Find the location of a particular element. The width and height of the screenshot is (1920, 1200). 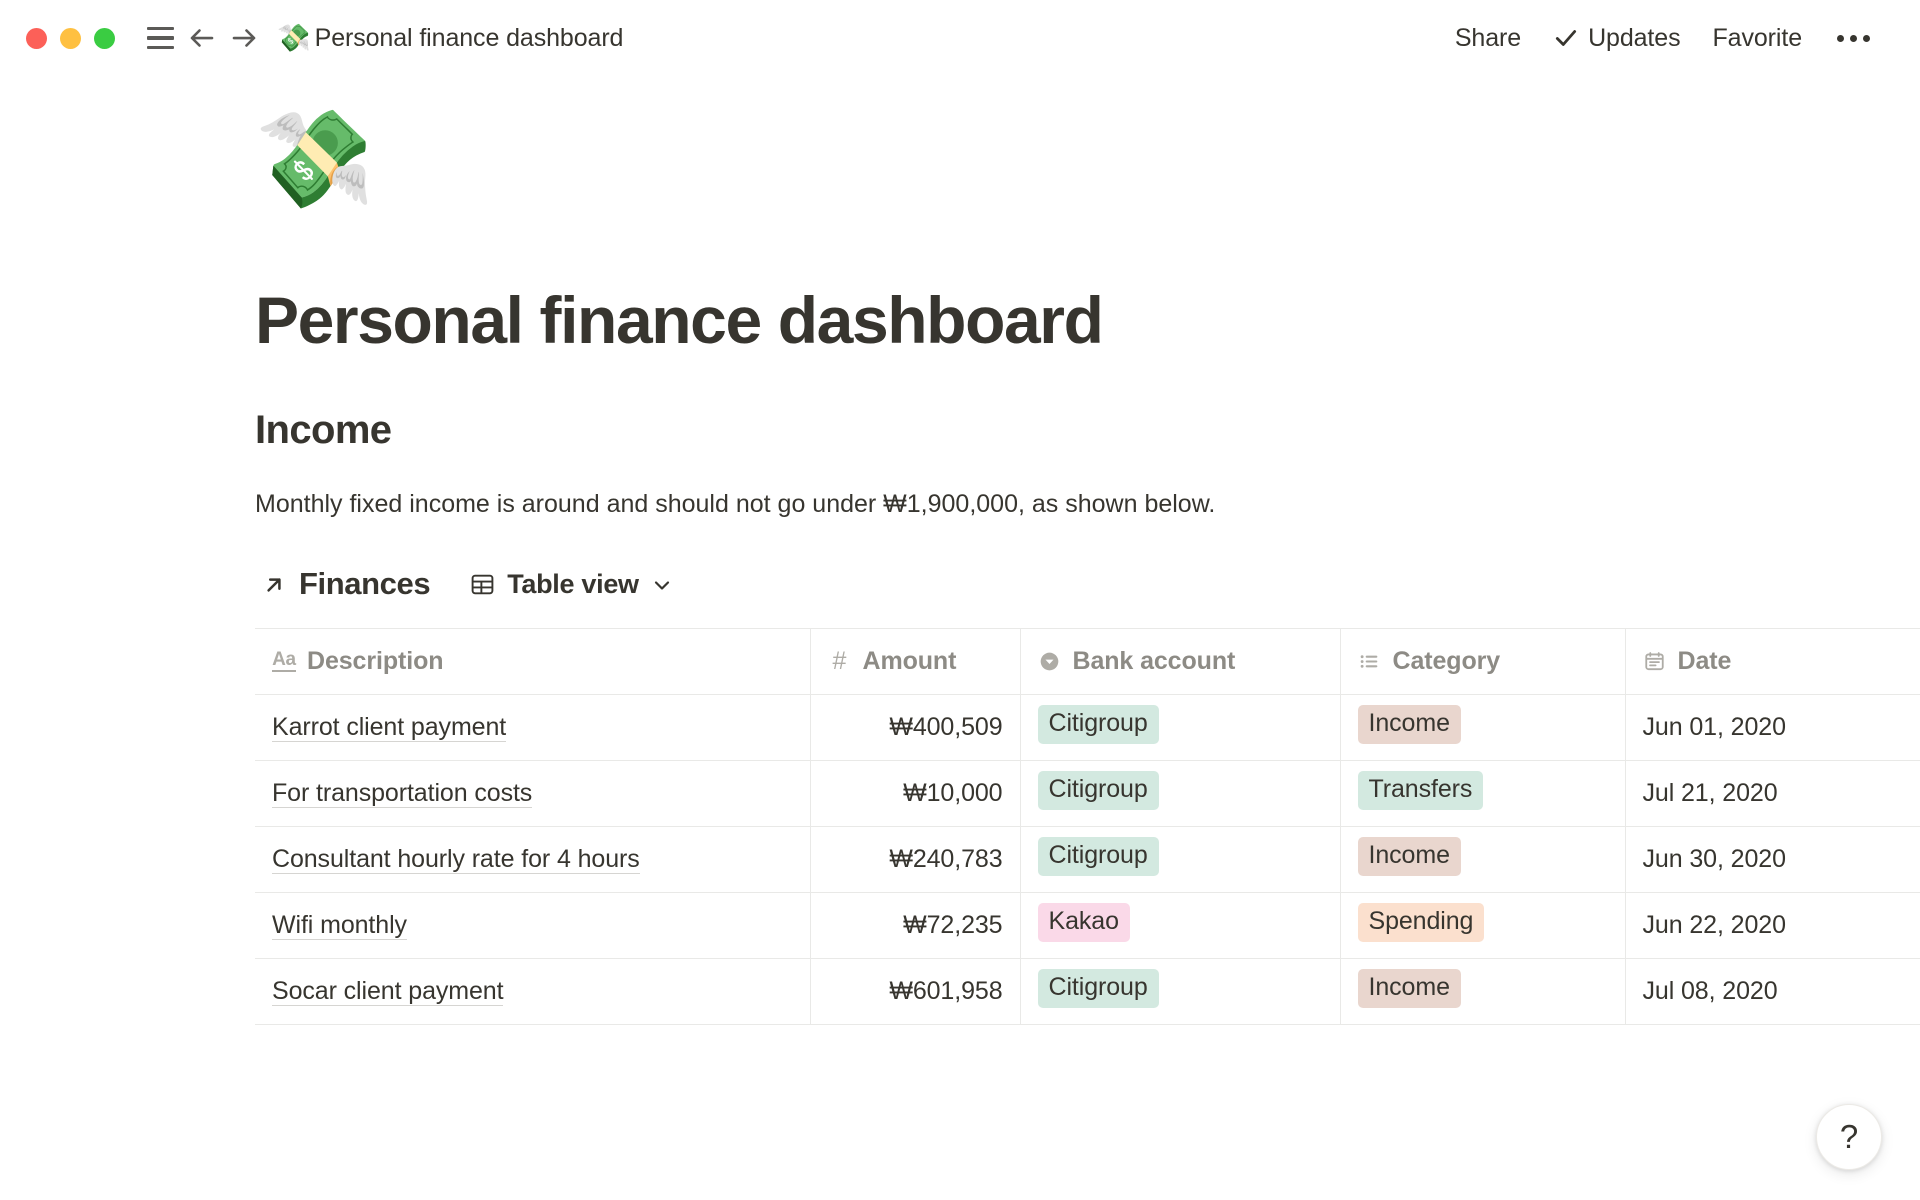

row-title-link: For transportation costs is located at coordinates (402, 793).